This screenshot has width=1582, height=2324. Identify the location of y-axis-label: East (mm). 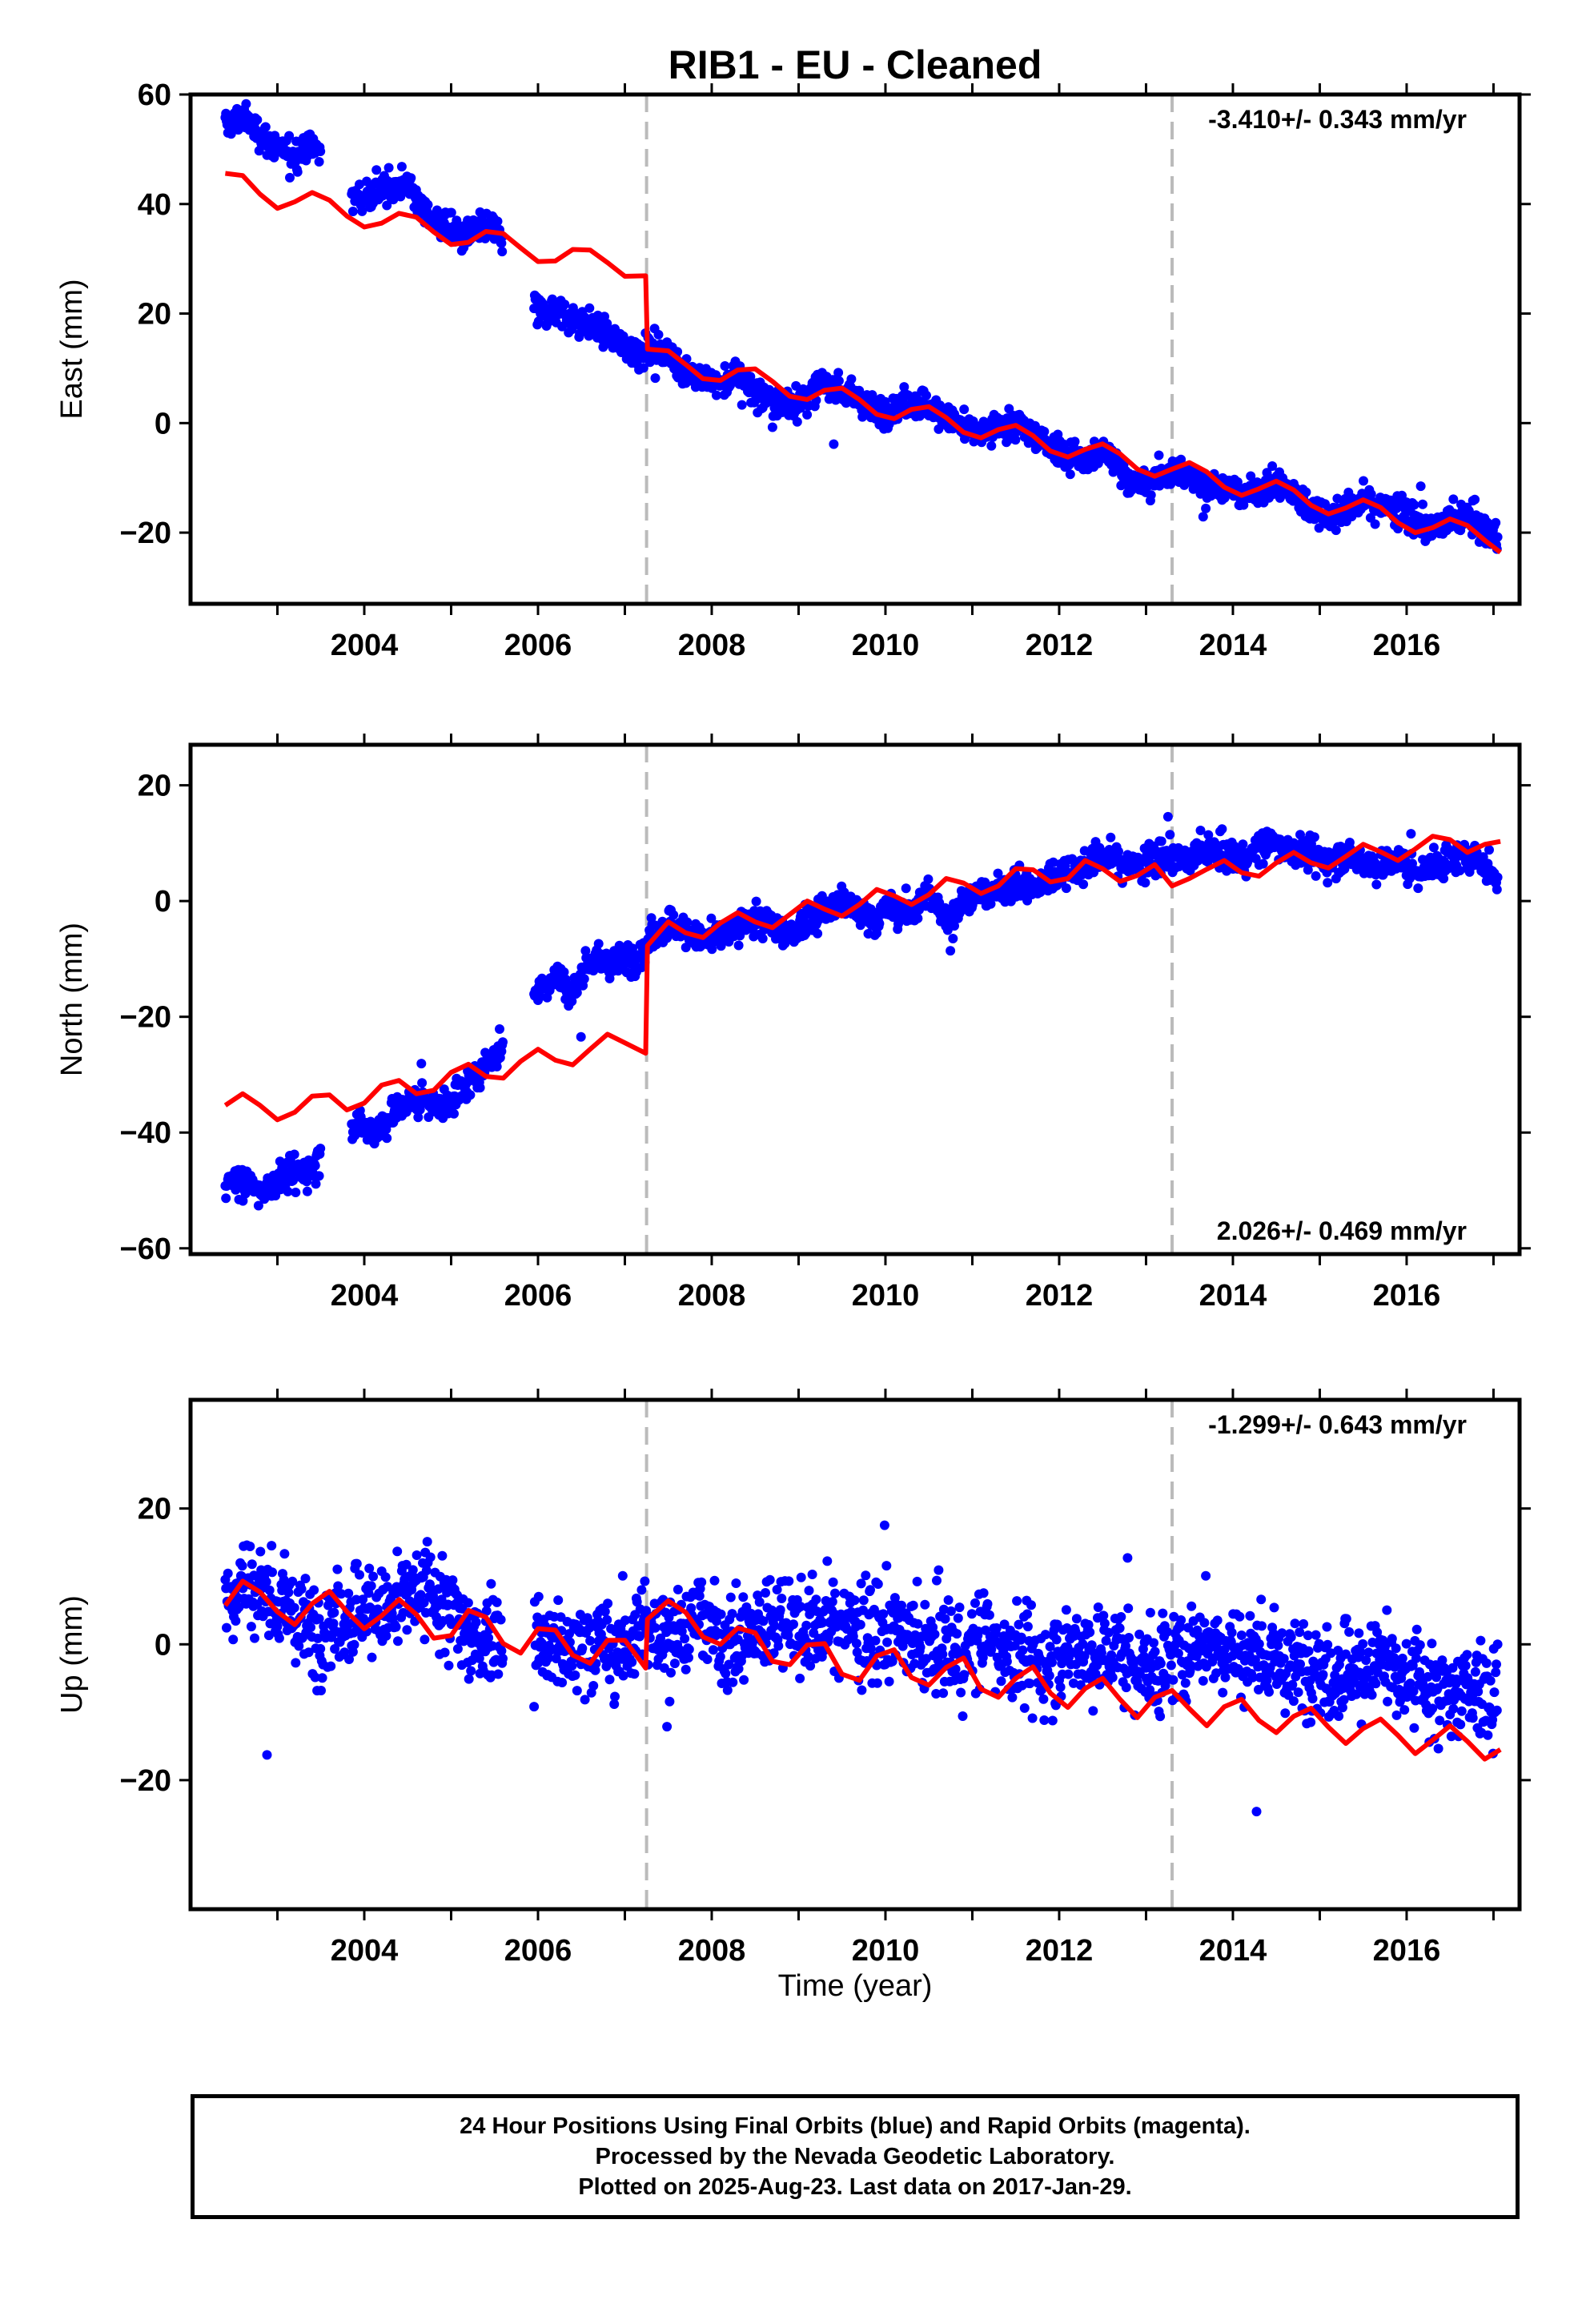
(72, 349).